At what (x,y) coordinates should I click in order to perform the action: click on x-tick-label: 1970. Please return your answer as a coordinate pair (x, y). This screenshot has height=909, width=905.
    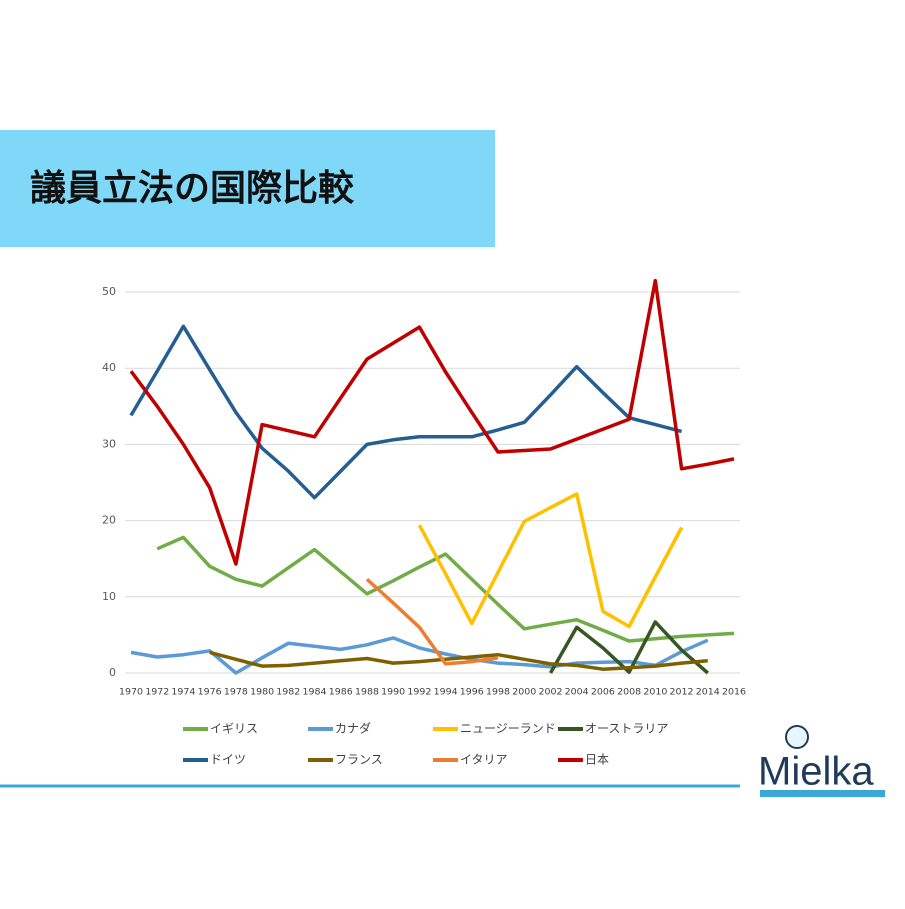
    Looking at the image, I should click on (131, 693).